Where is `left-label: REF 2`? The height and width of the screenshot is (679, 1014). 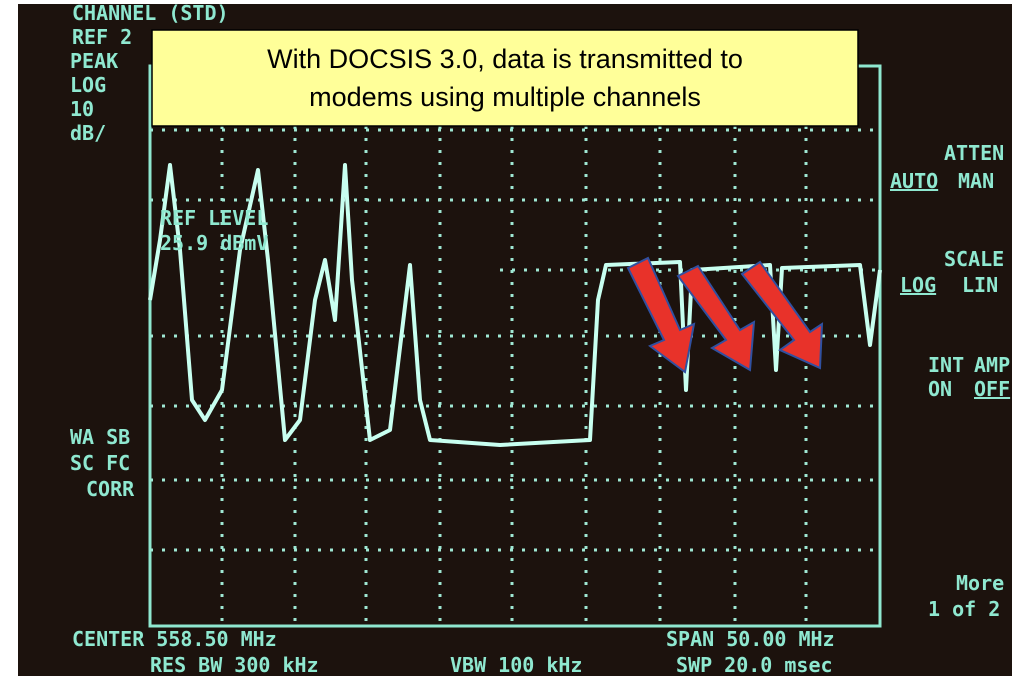
left-label: REF 2 is located at coordinates (102, 37).